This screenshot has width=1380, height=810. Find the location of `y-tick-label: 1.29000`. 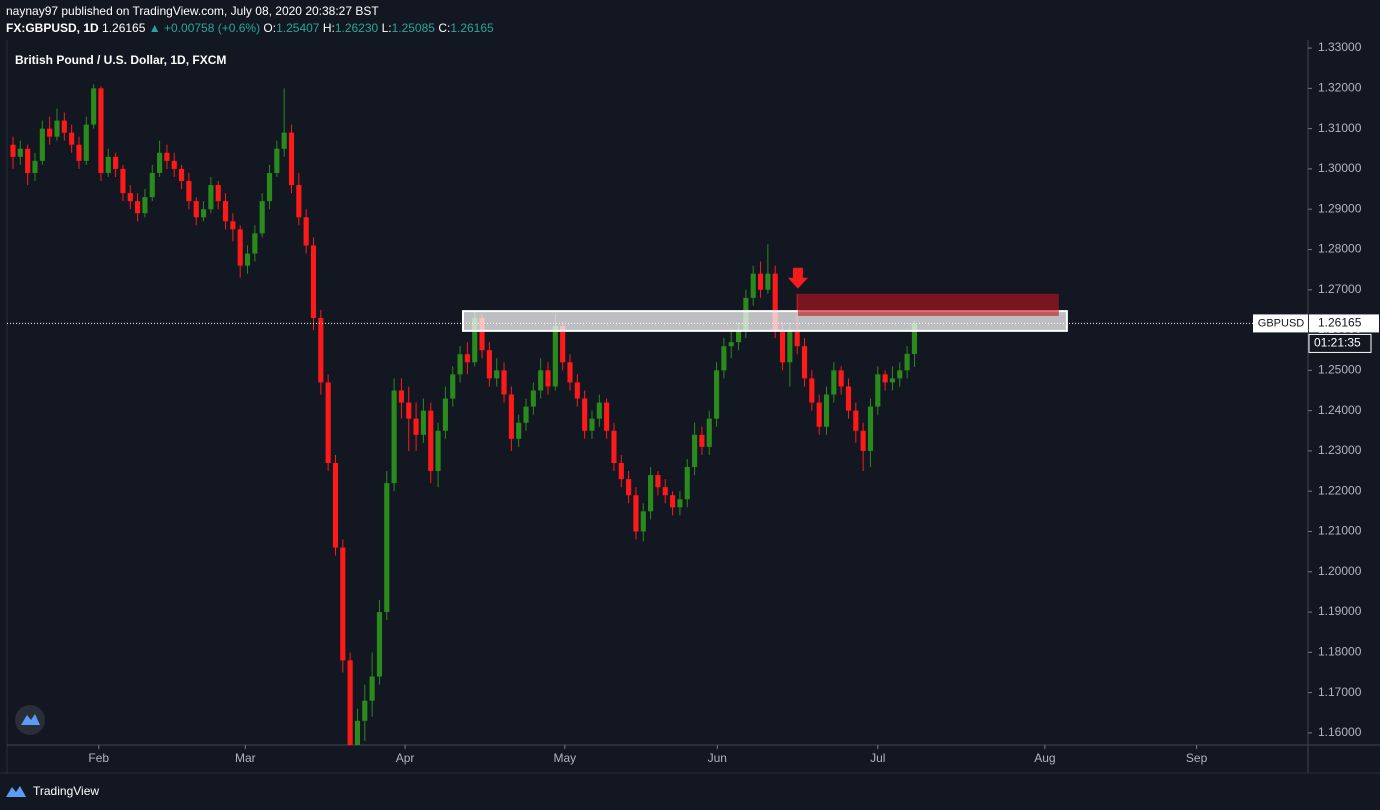

y-tick-label: 1.29000 is located at coordinates (1340, 208).